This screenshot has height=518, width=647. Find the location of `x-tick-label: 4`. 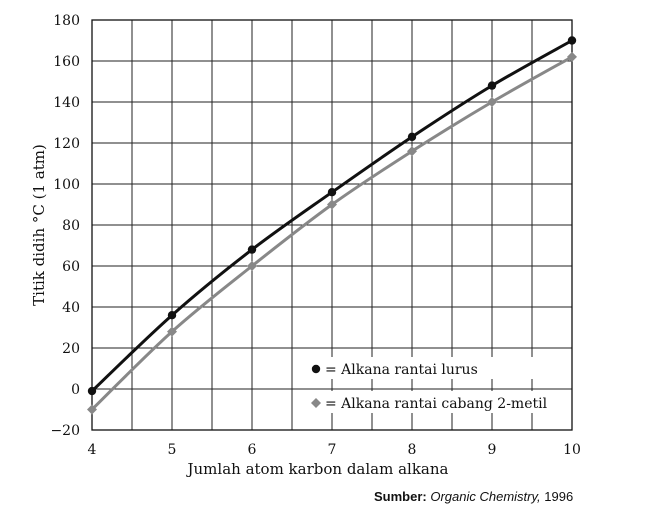

x-tick-label: 4 is located at coordinates (92, 450).